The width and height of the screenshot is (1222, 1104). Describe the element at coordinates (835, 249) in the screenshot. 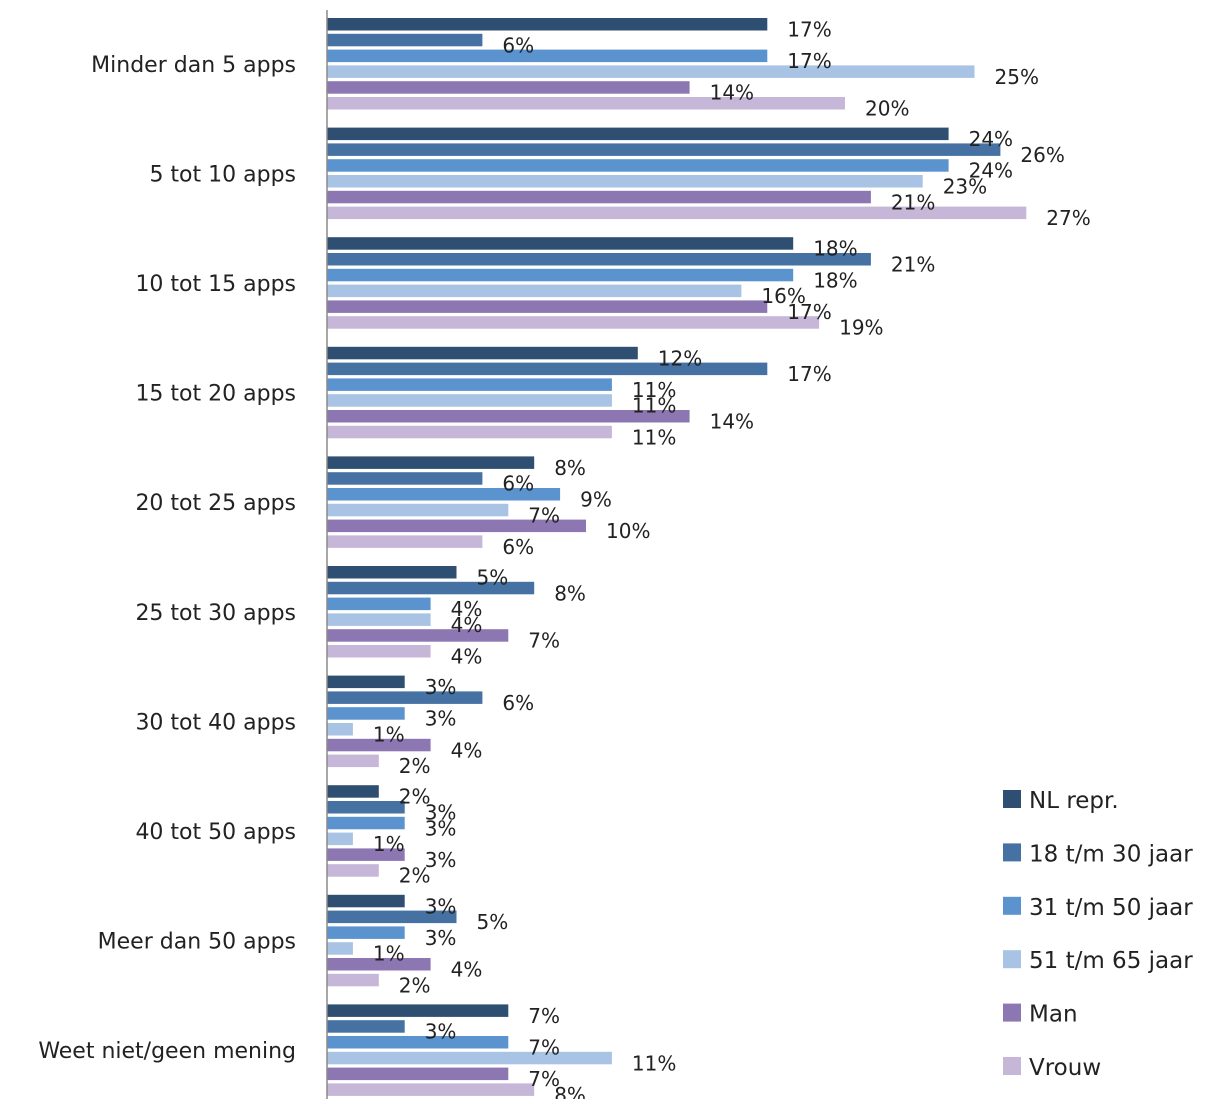

I see `value-label: 18%` at that location.